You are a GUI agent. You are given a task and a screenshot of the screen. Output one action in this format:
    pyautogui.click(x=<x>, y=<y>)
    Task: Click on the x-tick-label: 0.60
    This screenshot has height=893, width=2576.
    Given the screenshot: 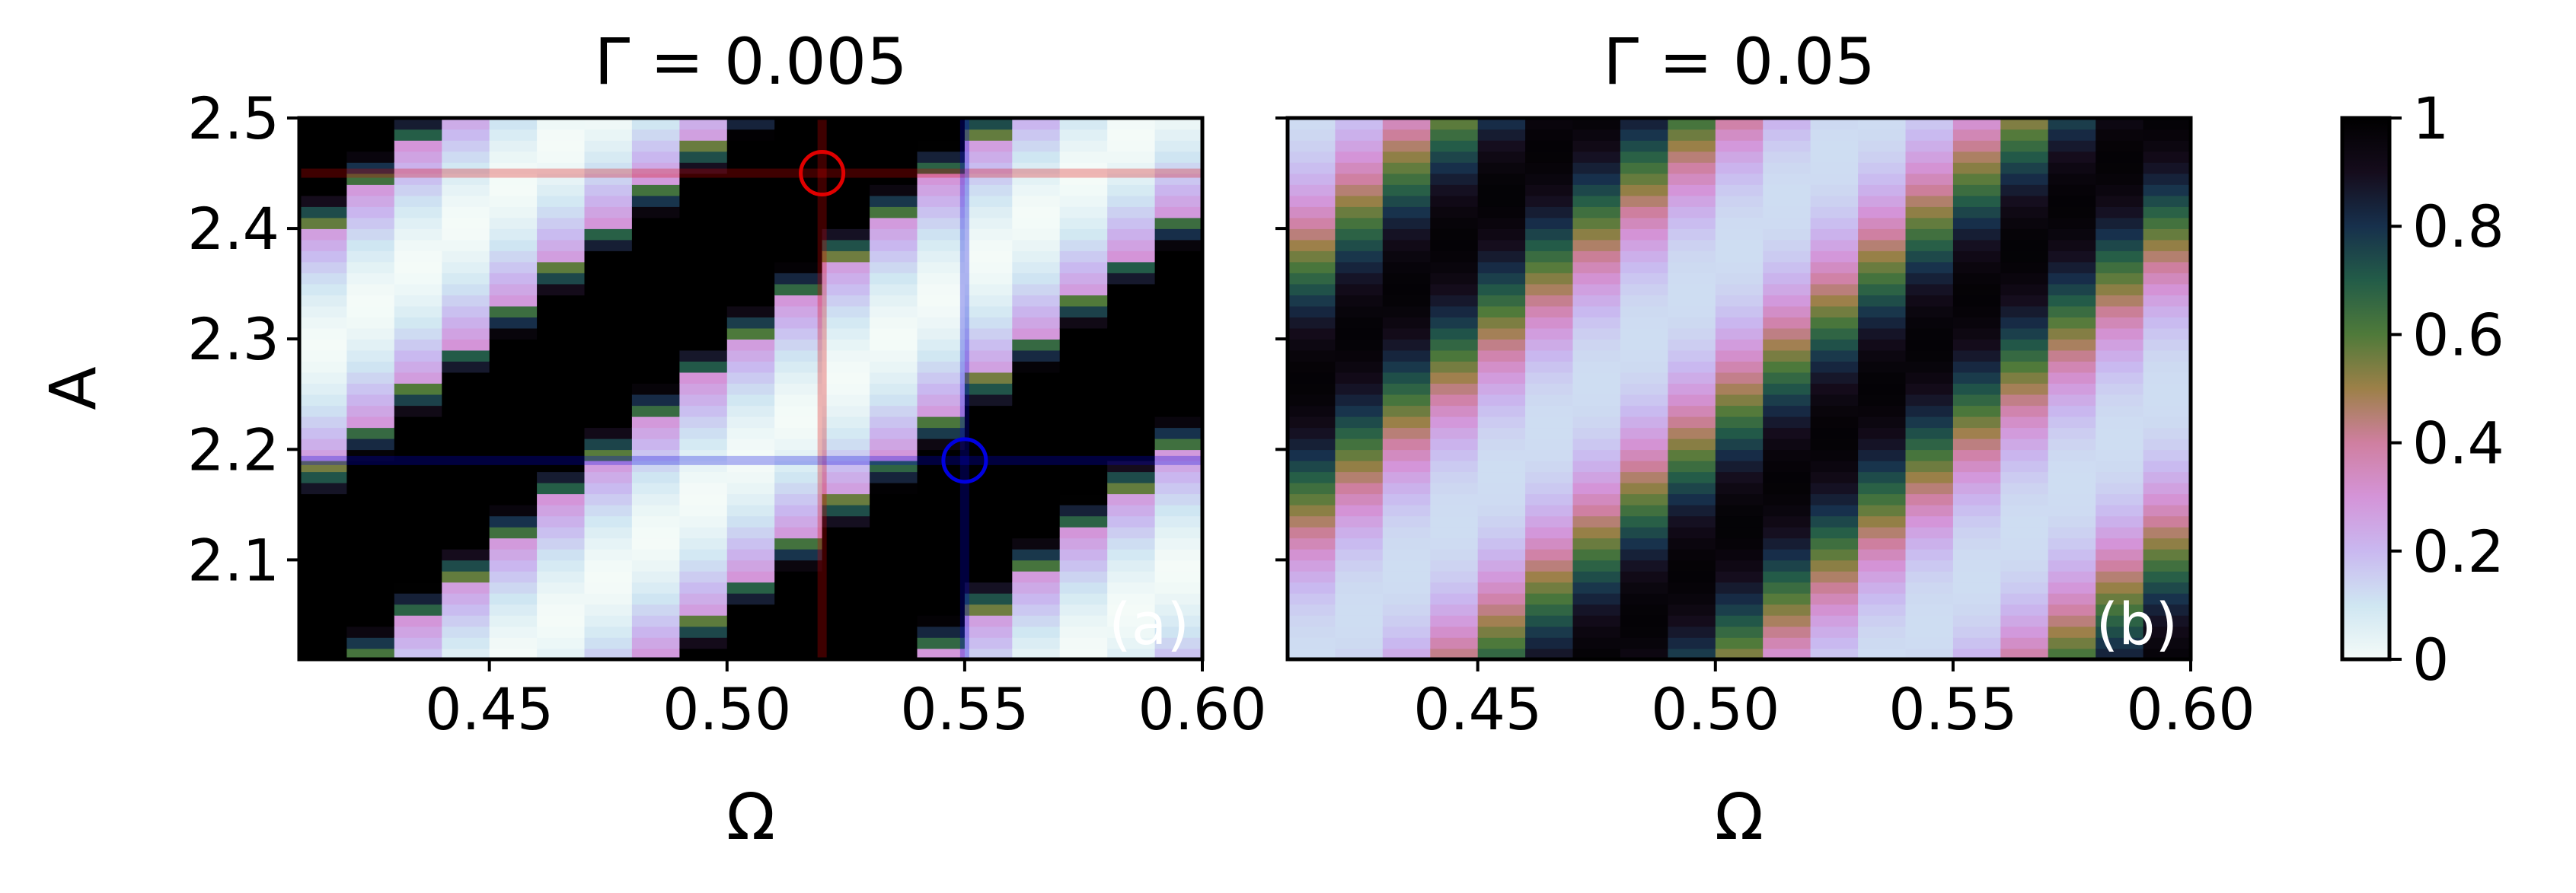 What is the action you would take?
    pyautogui.click(x=1202, y=709)
    